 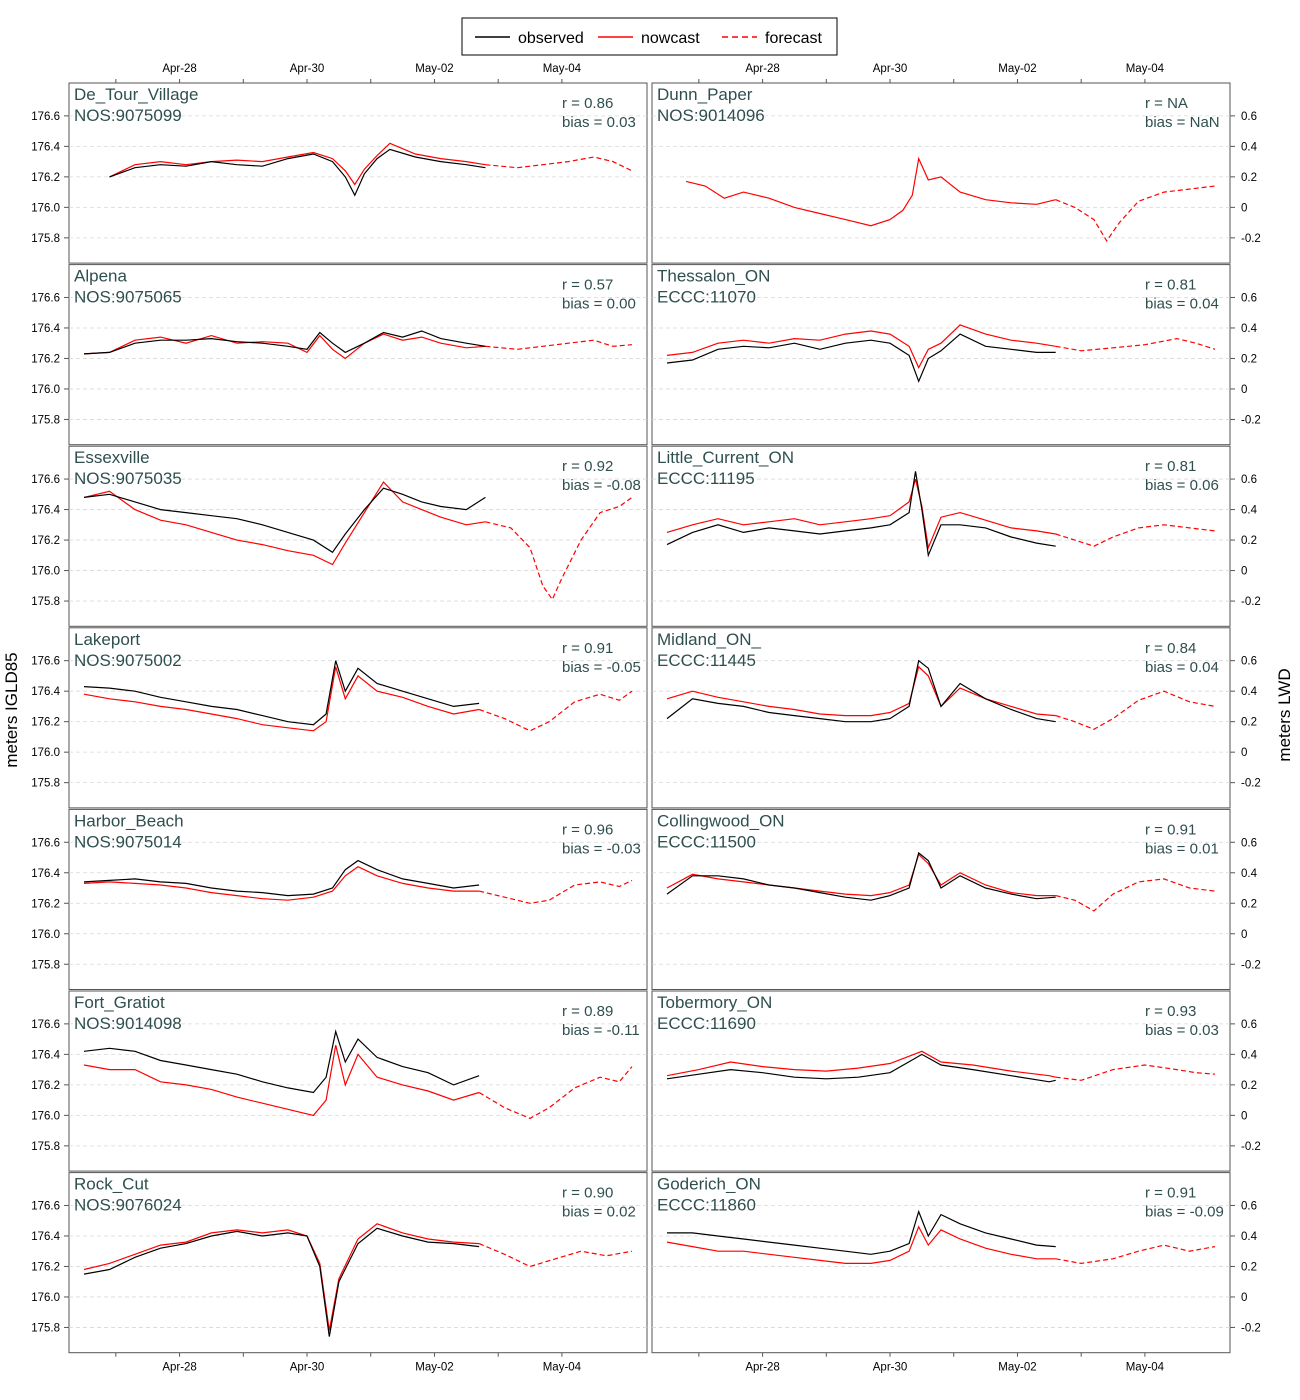 What do you see at coordinates (562, 1368) in the screenshot?
I see `x-tick-label-bottom: May-04` at bounding box center [562, 1368].